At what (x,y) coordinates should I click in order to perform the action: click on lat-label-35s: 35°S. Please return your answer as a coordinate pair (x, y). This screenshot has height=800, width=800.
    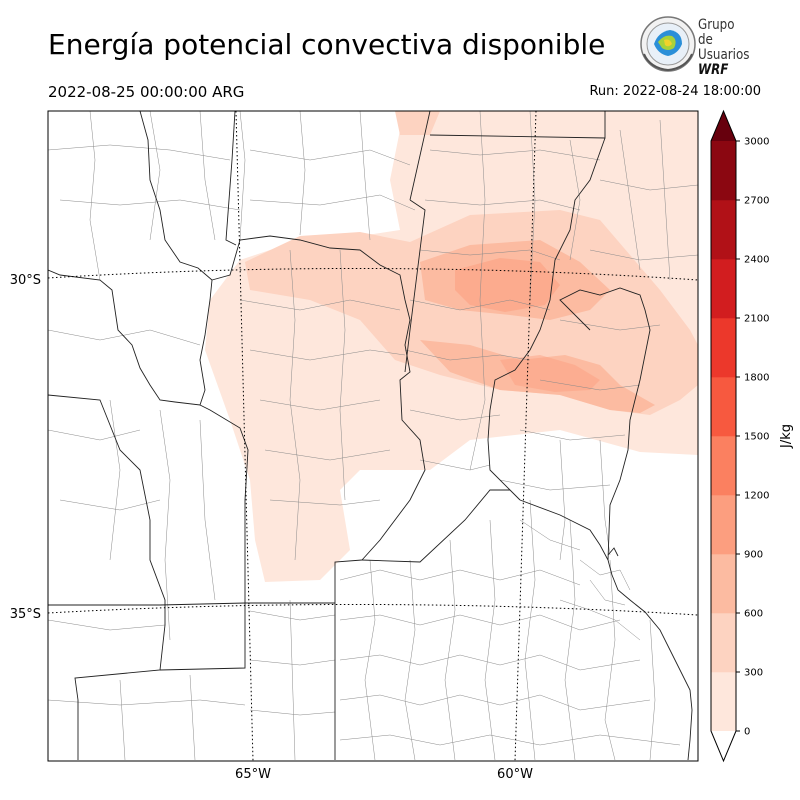
    Looking at the image, I should click on (25, 614).